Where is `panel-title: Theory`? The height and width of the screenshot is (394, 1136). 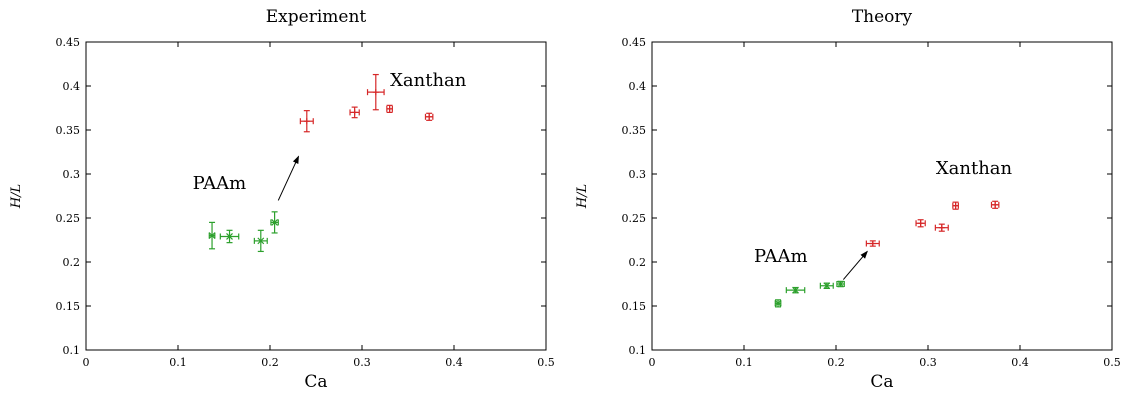 panel-title: Theory is located at coordinates (882, 17).